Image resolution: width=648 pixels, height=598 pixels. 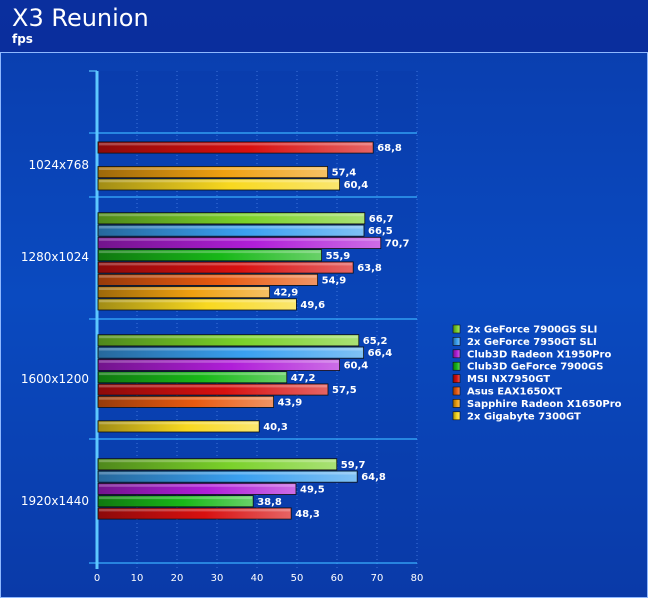 What do you see at coordinates (344, 390) in the screenshot?
I see `value-label: 57,5` at bounding box center [344, 390].